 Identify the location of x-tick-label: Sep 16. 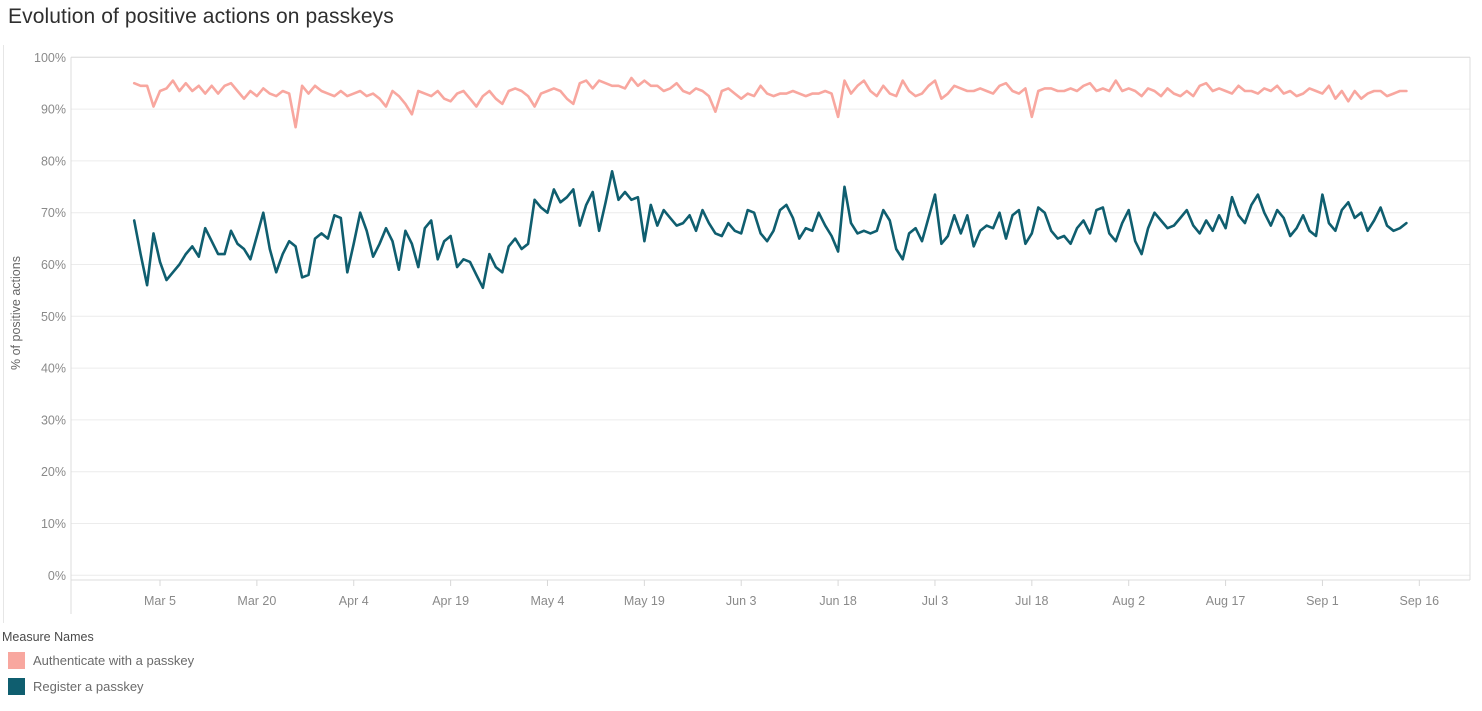
(1419, 601).